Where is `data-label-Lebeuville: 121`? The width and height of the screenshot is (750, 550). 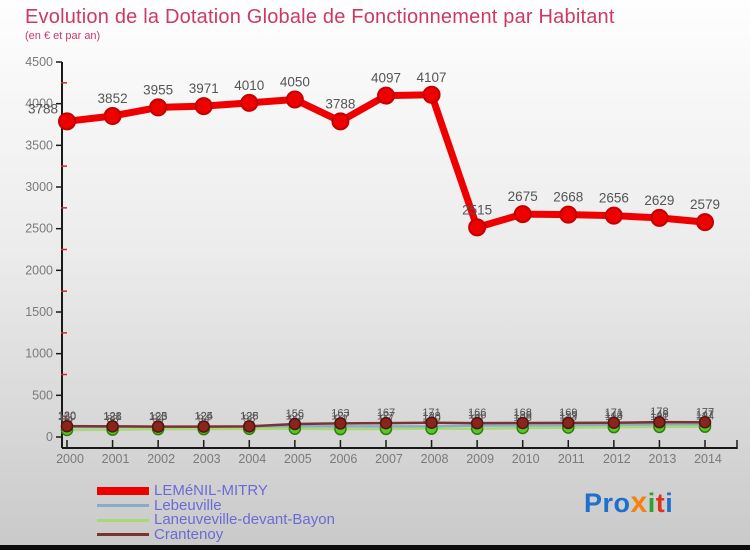
data-label-Lebeuville: 121 is located at coordinates (112, 417).